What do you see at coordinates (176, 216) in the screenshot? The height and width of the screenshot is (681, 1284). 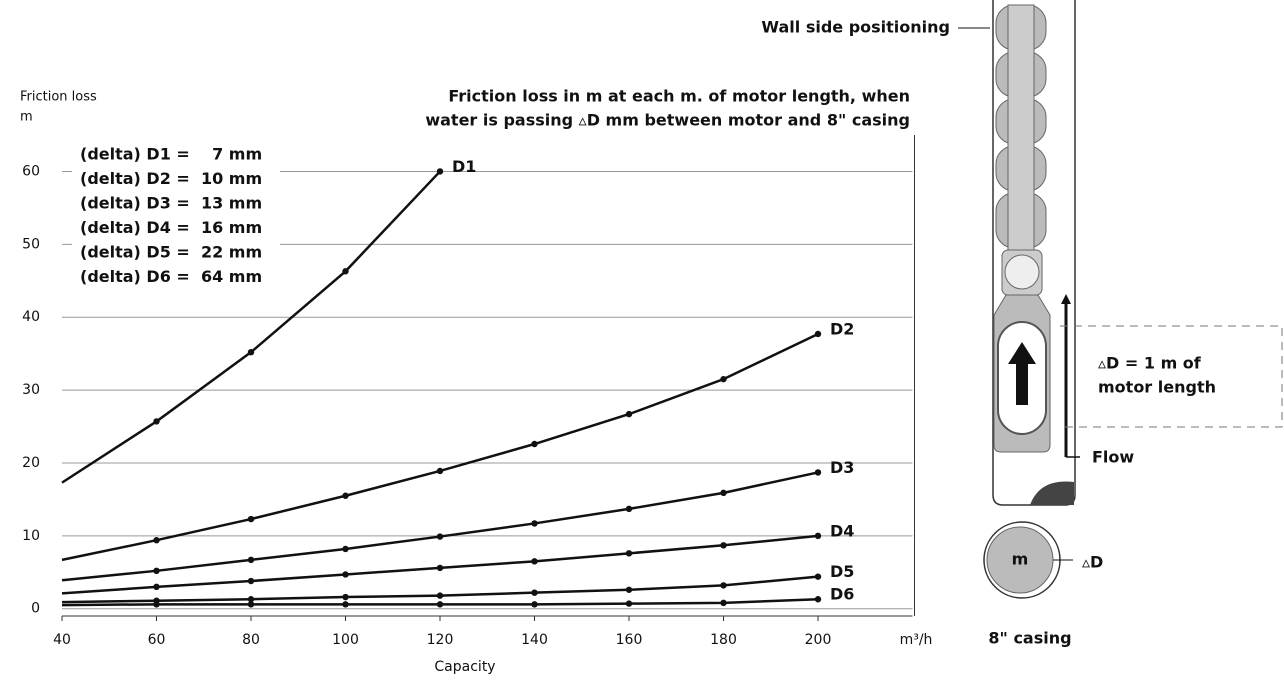 I see `legend-bg` at bounding box center [176, 216].